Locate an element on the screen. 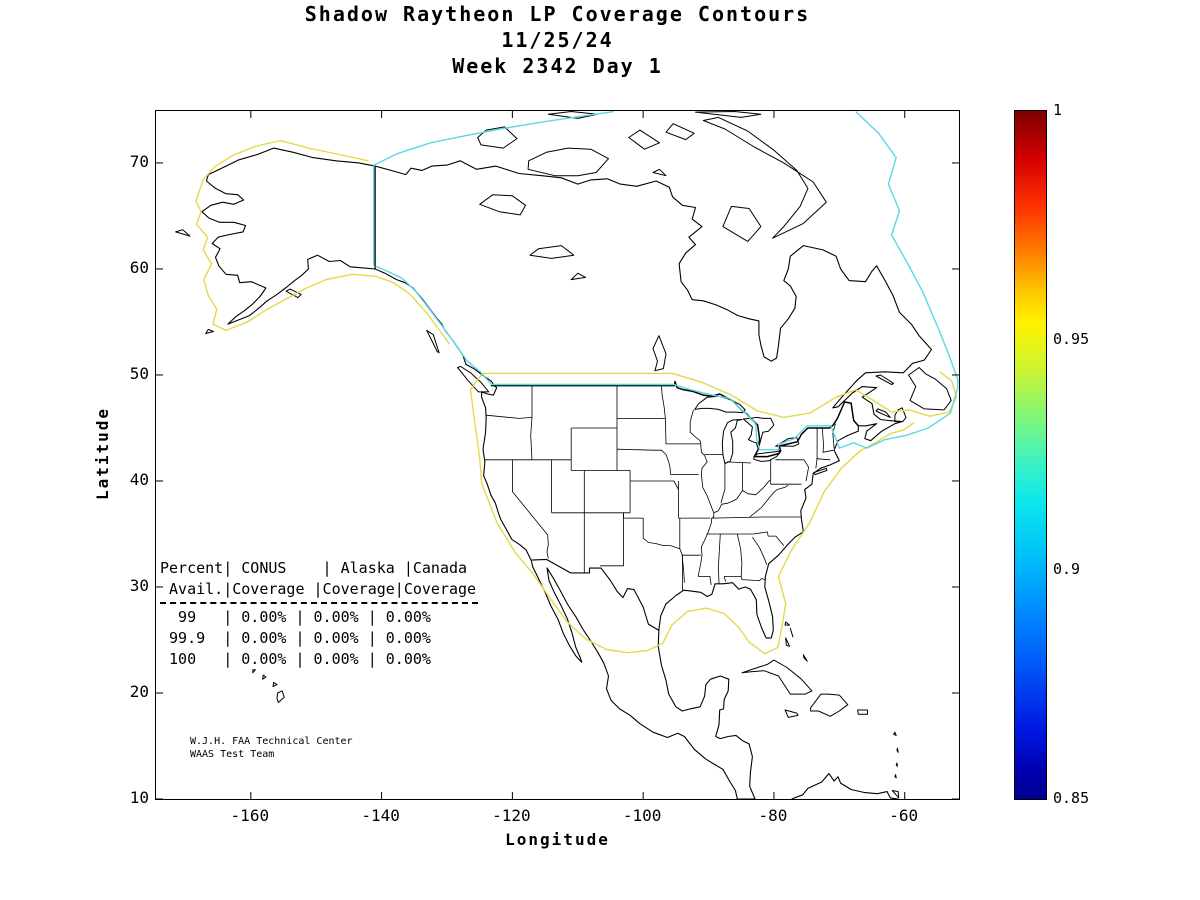 The height and width of the screenshot is (900, 1200). x-tick-label: -60 is located at coordinates (904, 815).